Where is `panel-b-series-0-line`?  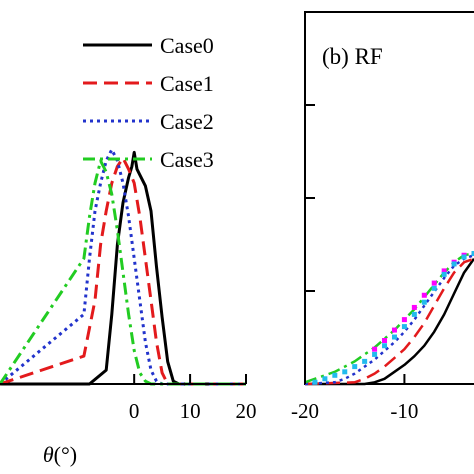 panel-b-series-0-line is located at coordinates (389, 321).